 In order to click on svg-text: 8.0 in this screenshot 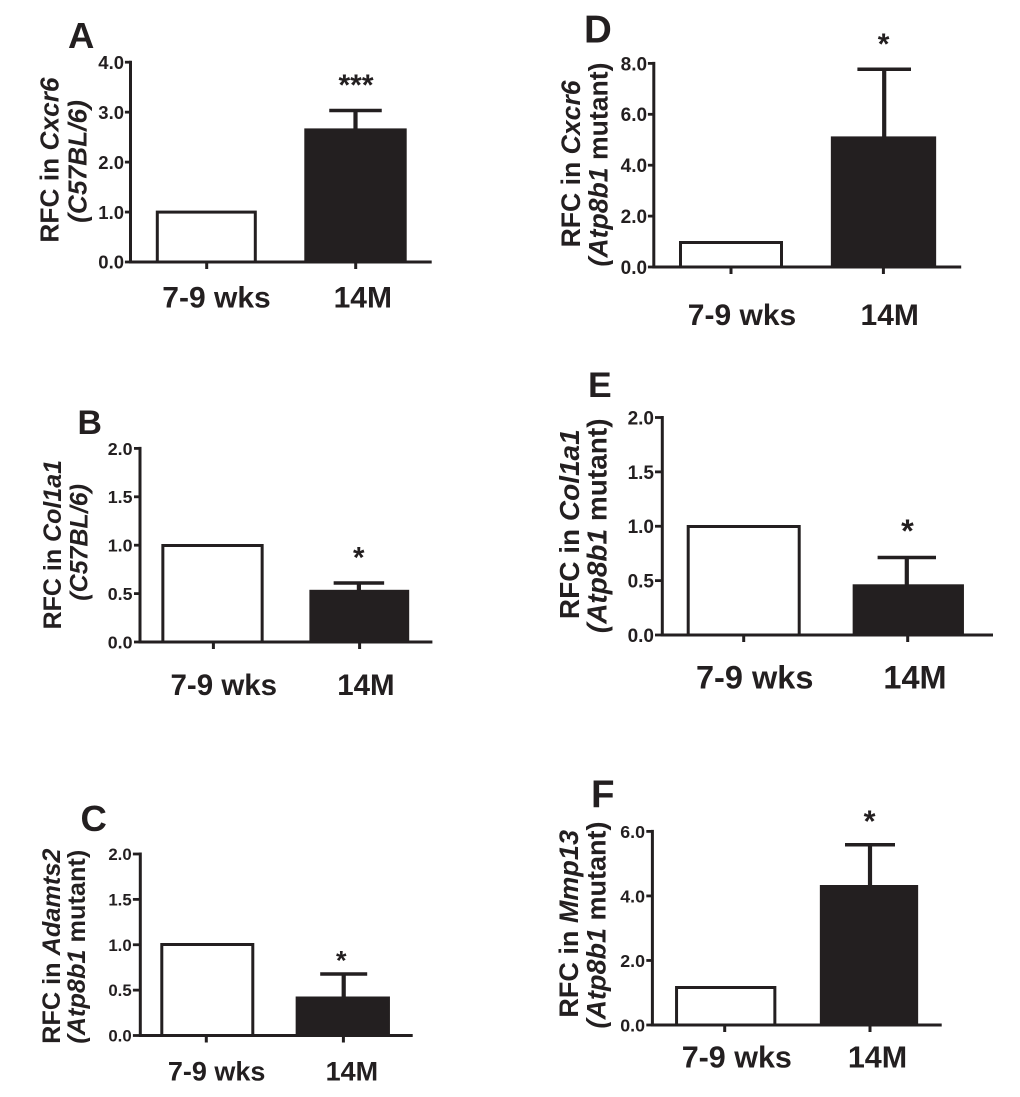, I will do `click(634, 64)`.